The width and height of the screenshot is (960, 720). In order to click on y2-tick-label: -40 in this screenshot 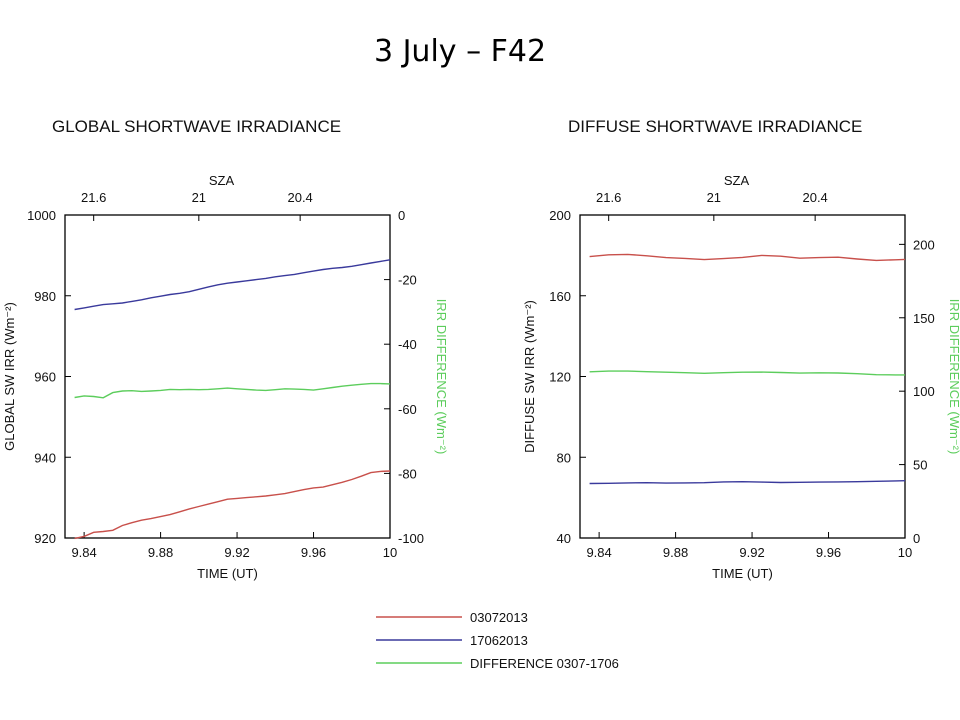, I will do `click(407, 344)`.